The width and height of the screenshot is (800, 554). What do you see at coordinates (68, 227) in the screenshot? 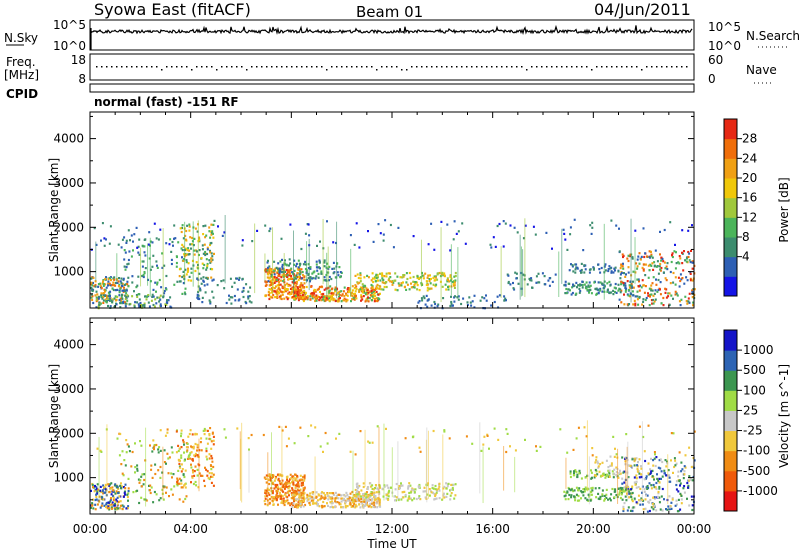
I see `power-y-tick-label: 2000` at bounding box center [68, 227].